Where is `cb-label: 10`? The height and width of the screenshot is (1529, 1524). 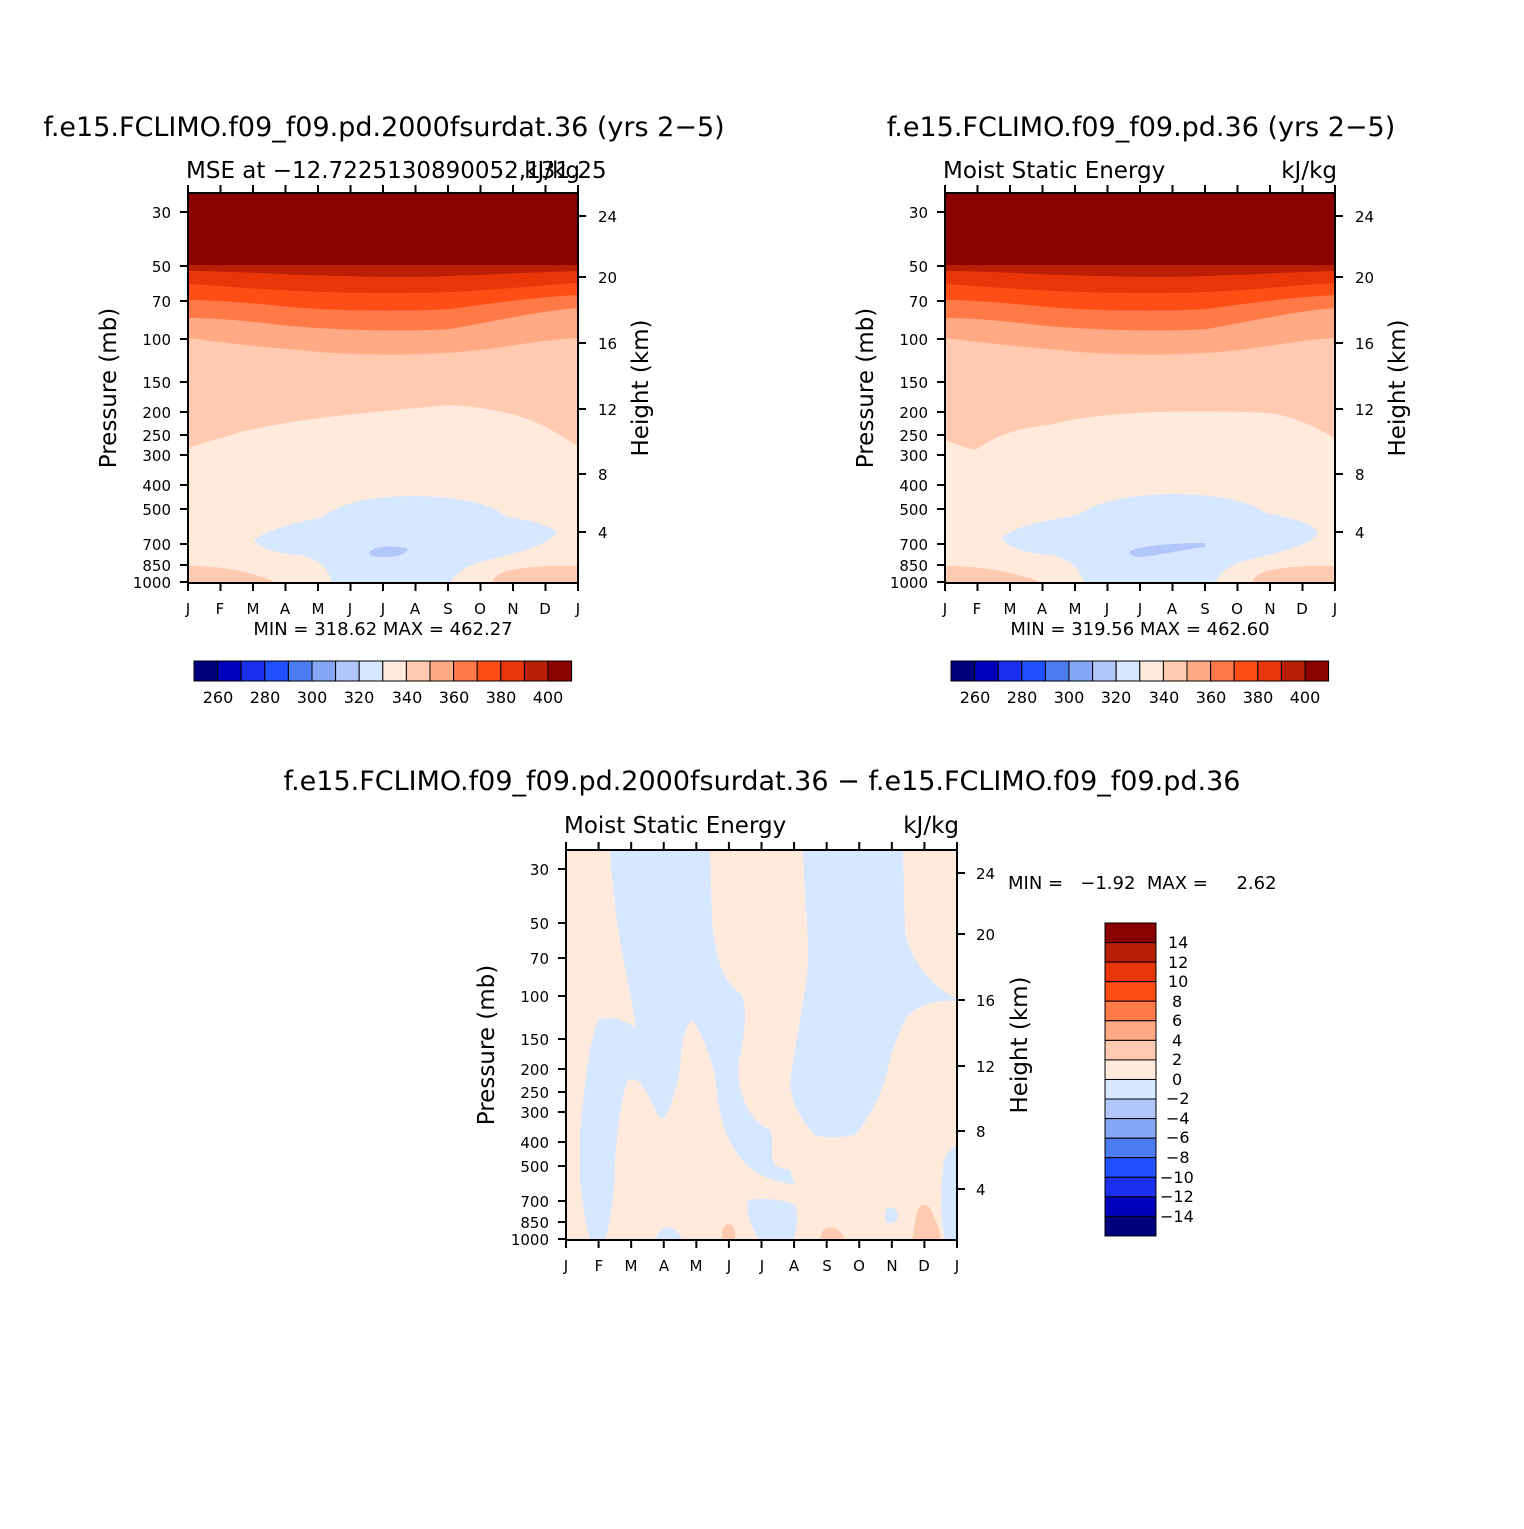 cb-label: 10 is located at coordinates (1178, 981).